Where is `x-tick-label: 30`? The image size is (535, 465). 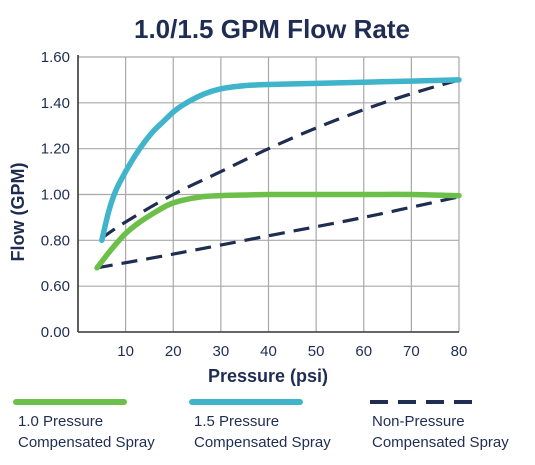 x-tick-label: 30 is located at coordinates (221, 351).